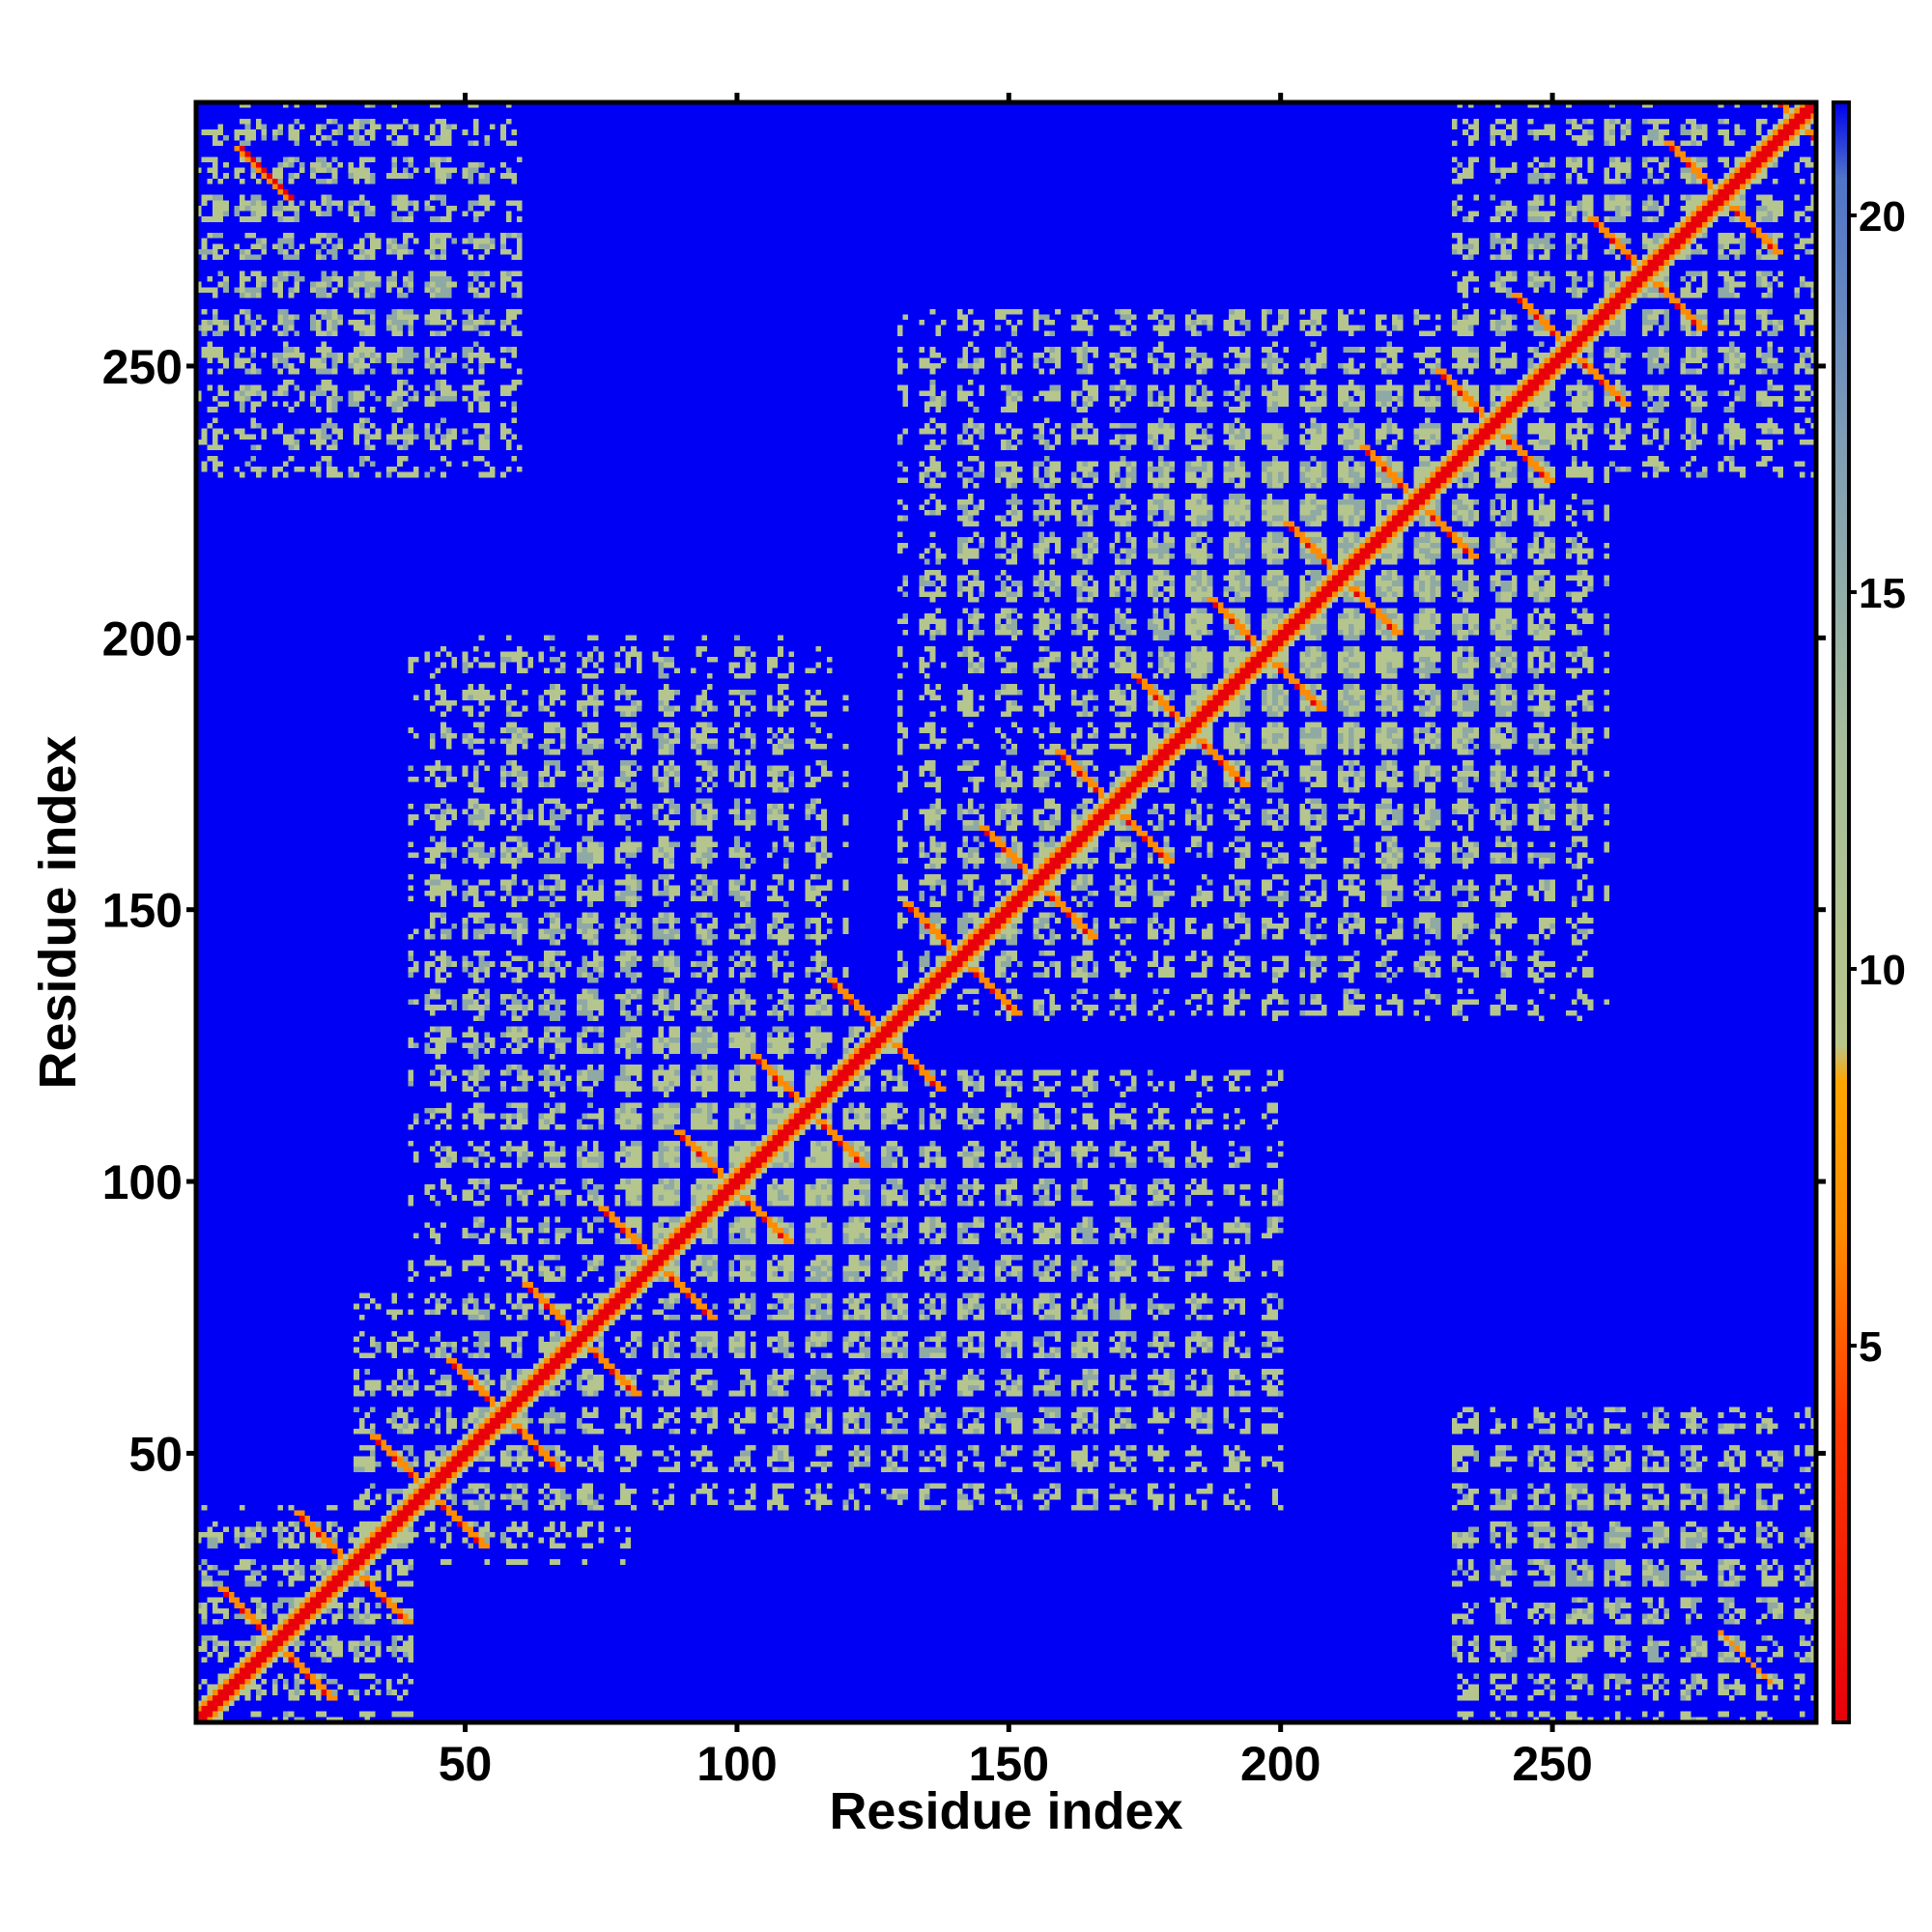 The image size is (1932, 1932). Describe the element at coordinates (1882, 217) in the screenshot. I see `colorbar-tick-label: 20` at that location.